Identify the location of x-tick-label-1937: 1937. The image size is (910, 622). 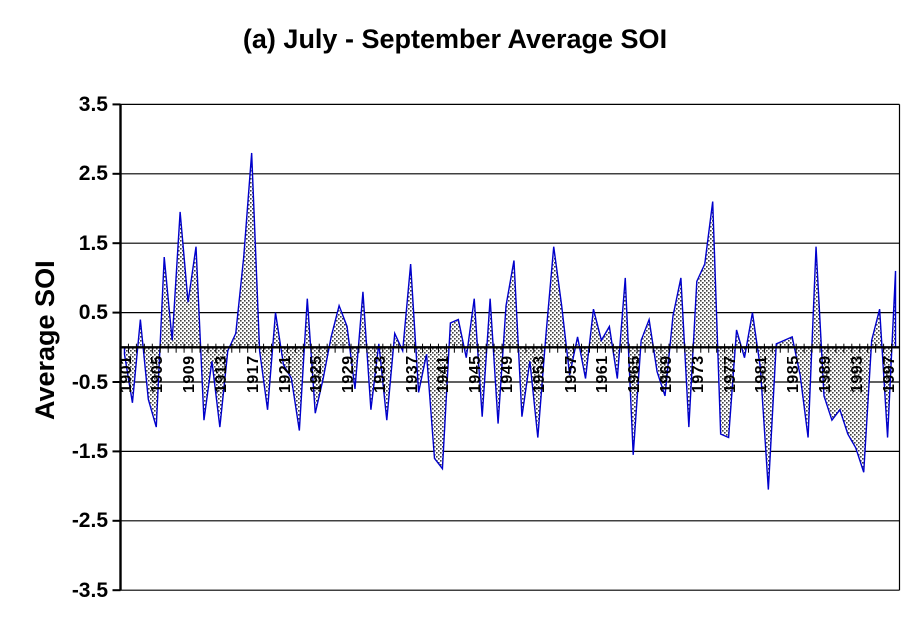
(412, 374).